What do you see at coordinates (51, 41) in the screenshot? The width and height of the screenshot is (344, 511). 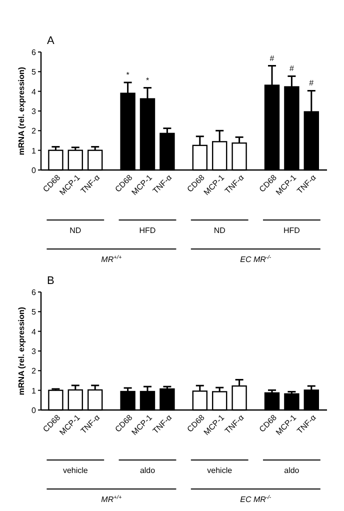 I see `chart-title: A` at bounding box center [51, 41].